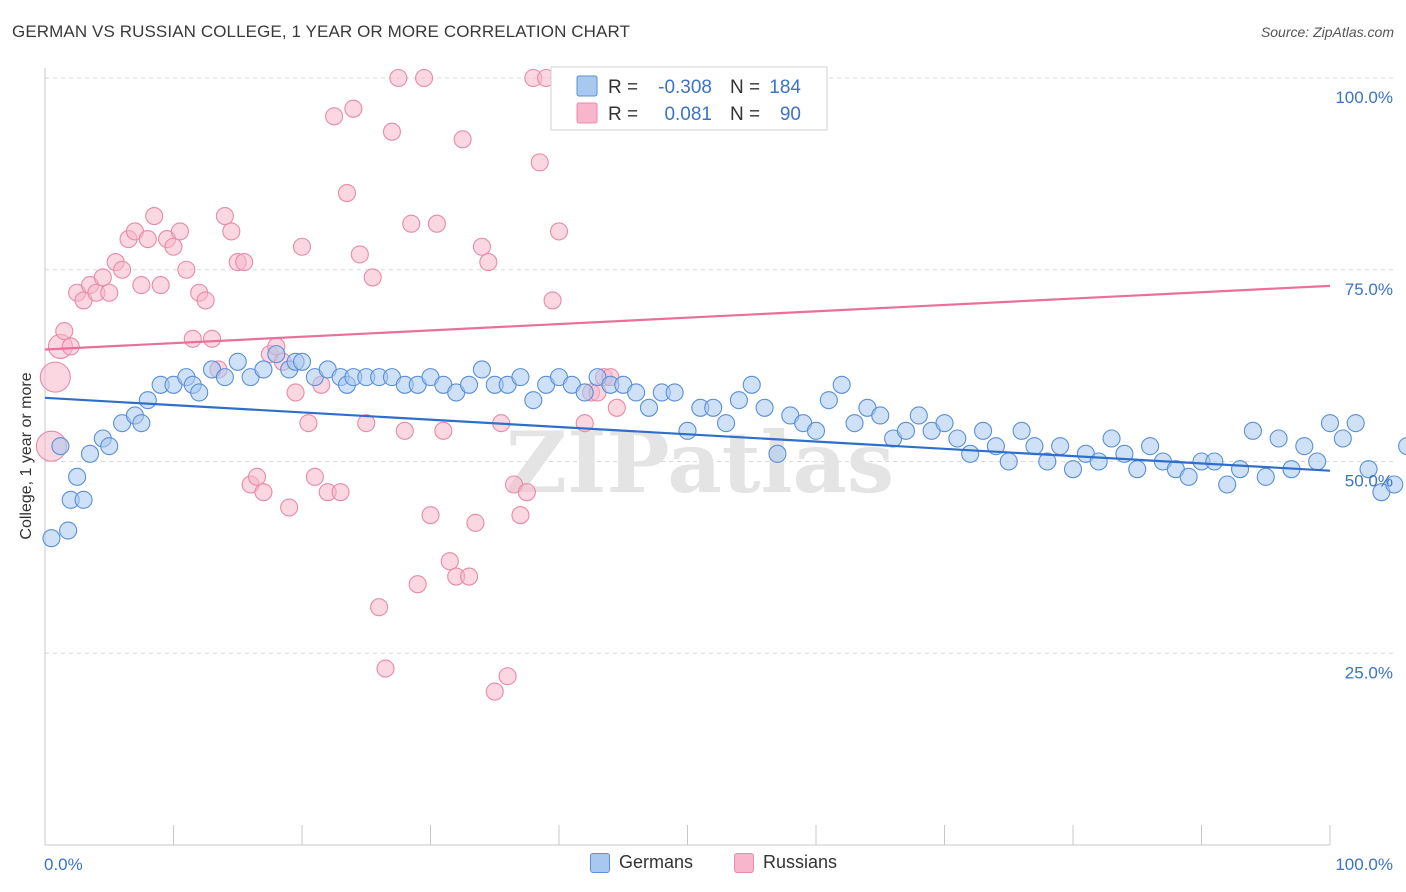 The image size is (1406, 892). What do you see at coordinates (745, 114) in the screenshot?
I see `n-label: N =` at bounding box center [745, 114].